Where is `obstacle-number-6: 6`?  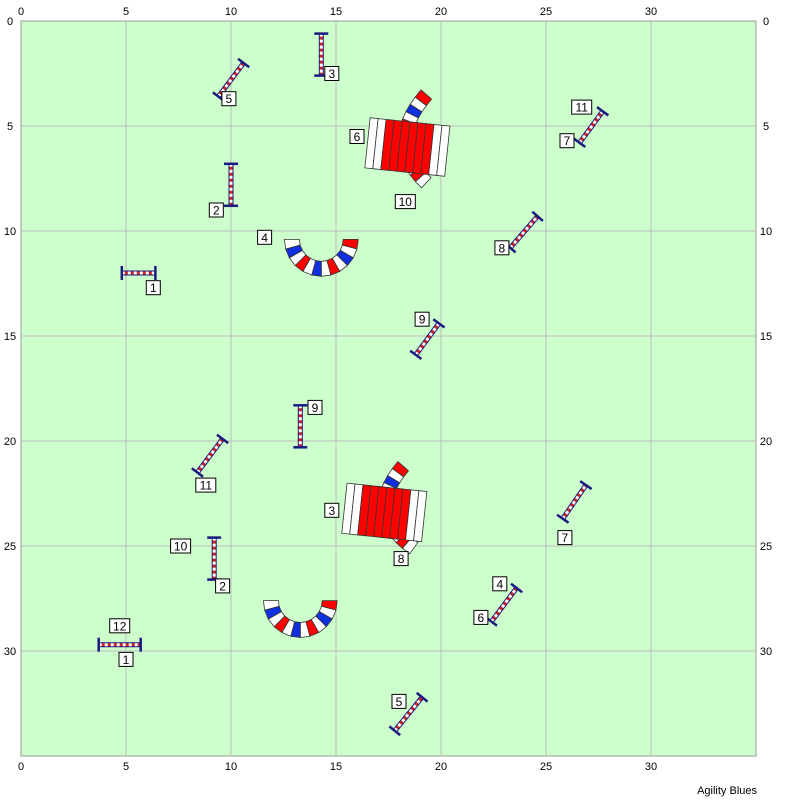
obstacle-number-6: 6 is located at coordinates (357, 136).